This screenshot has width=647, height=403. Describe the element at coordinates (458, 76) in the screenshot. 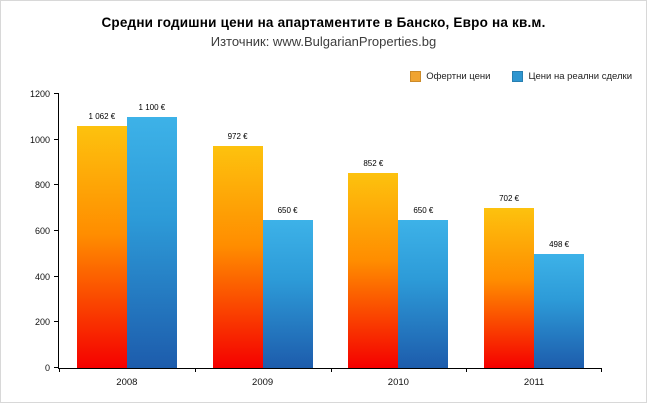

I see `legend-label: Офертни цени` at that location.